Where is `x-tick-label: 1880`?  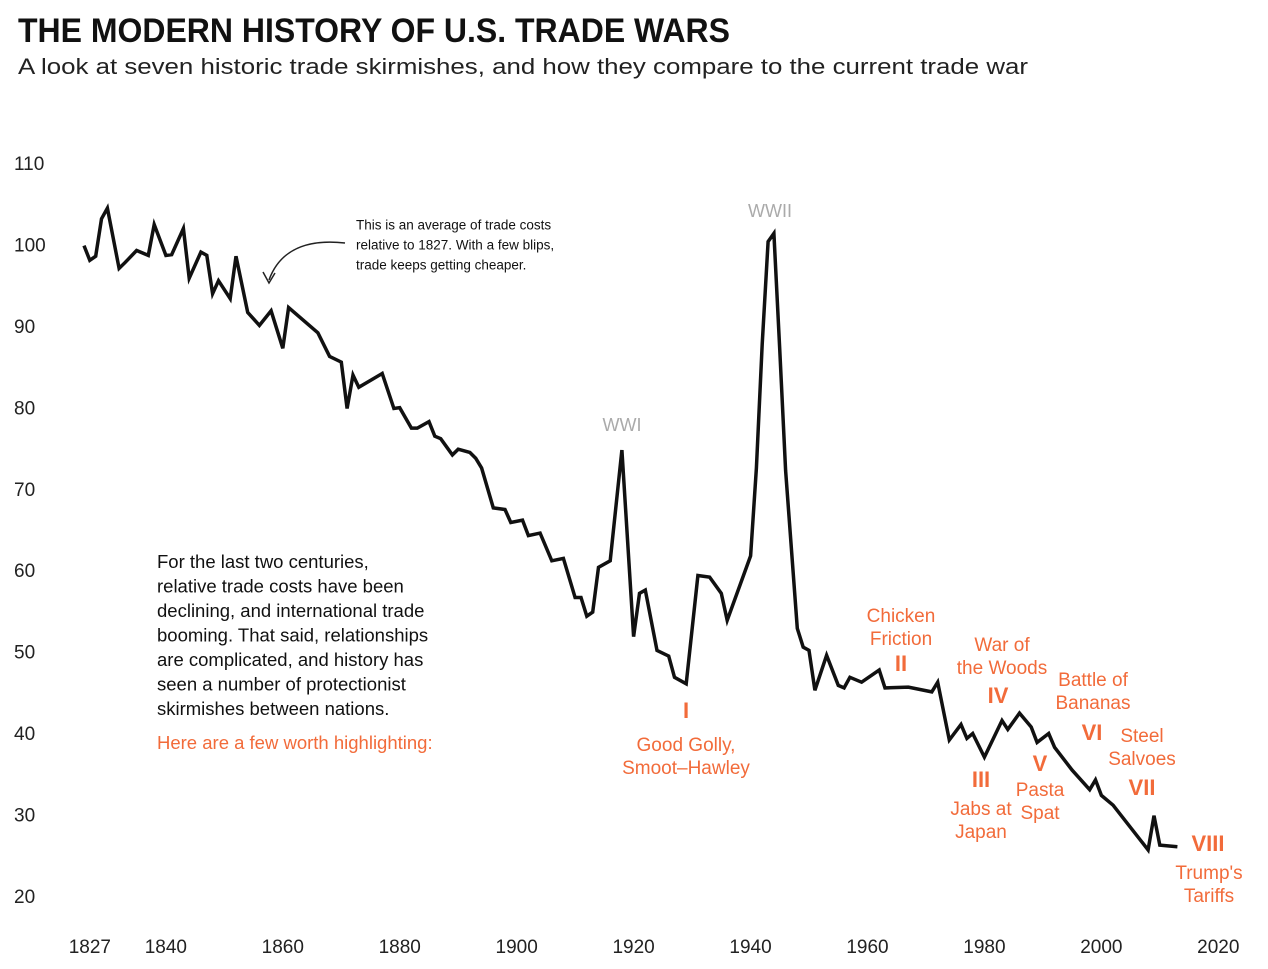
x-tick-label: 1880 is located at coordinates (400, 947).